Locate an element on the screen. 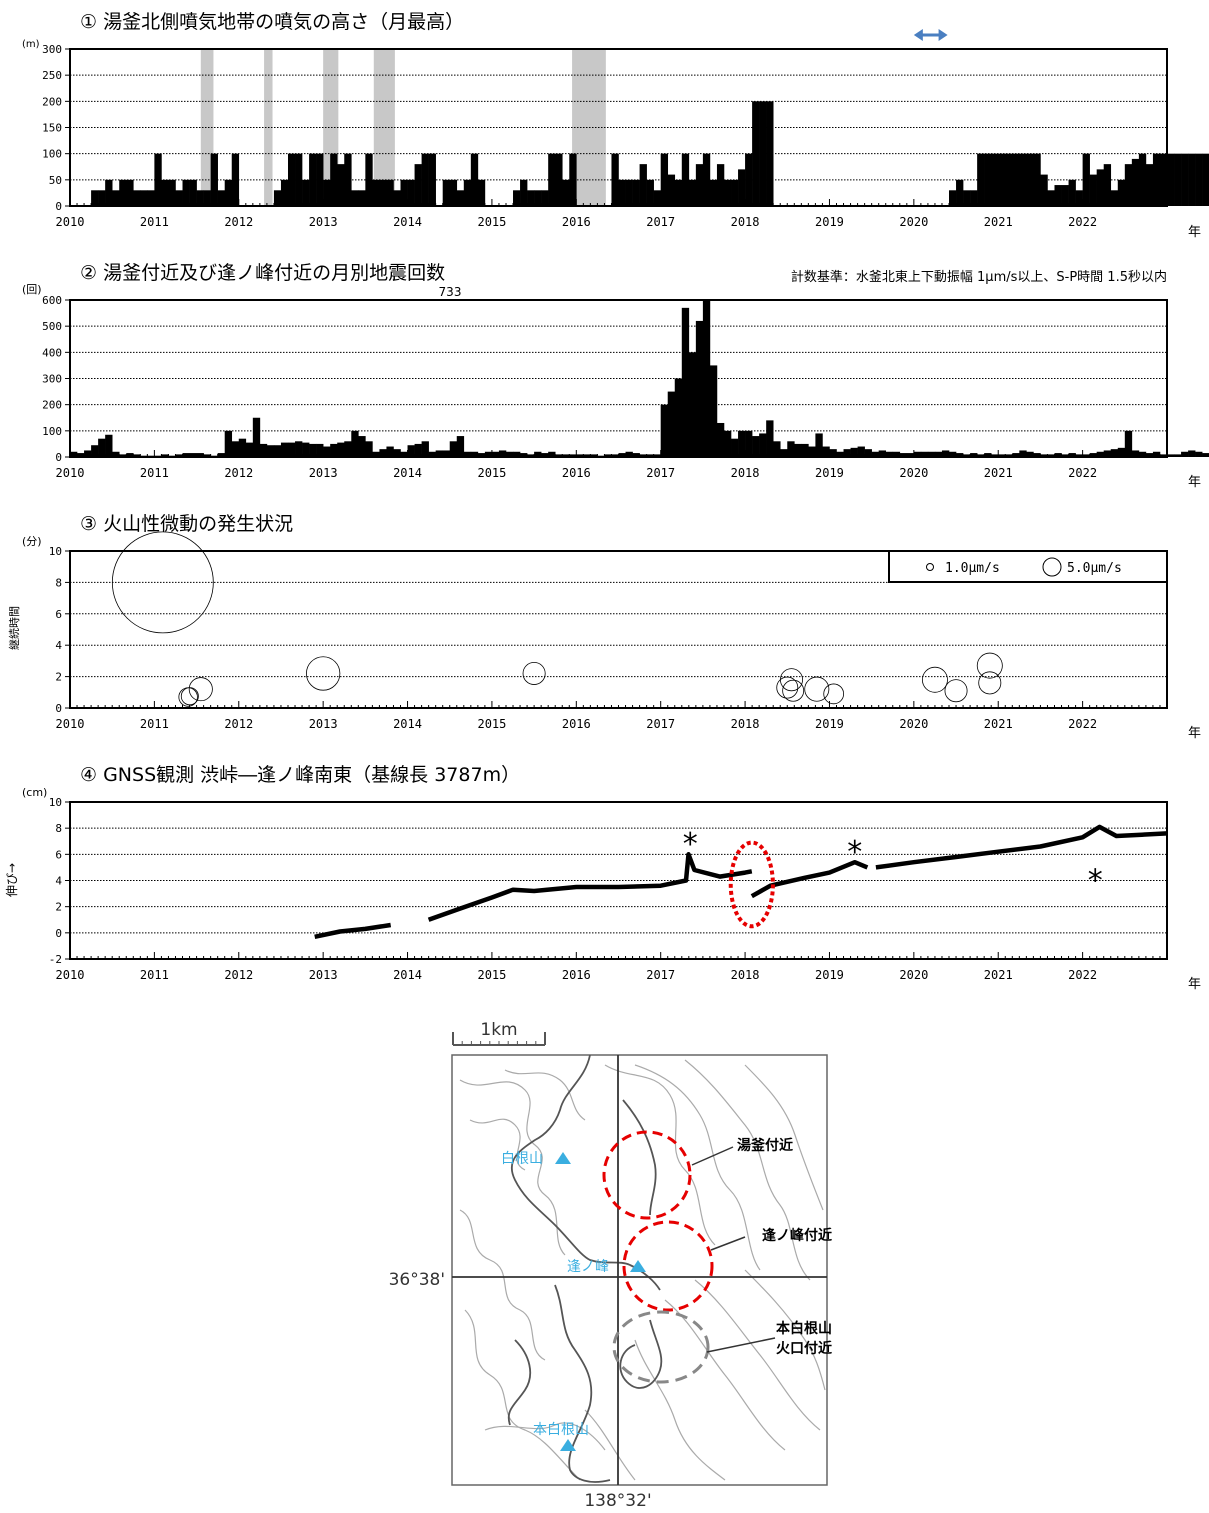  x-tick-label: 2013 is located at coordinates (323, 975).